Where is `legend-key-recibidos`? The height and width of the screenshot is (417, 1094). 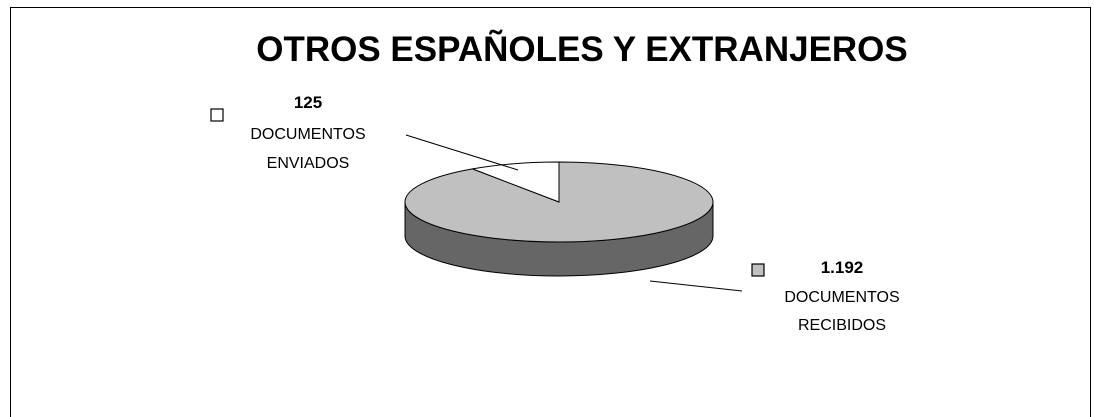 legend-key-recibidos is located at coordinates (758, 270).